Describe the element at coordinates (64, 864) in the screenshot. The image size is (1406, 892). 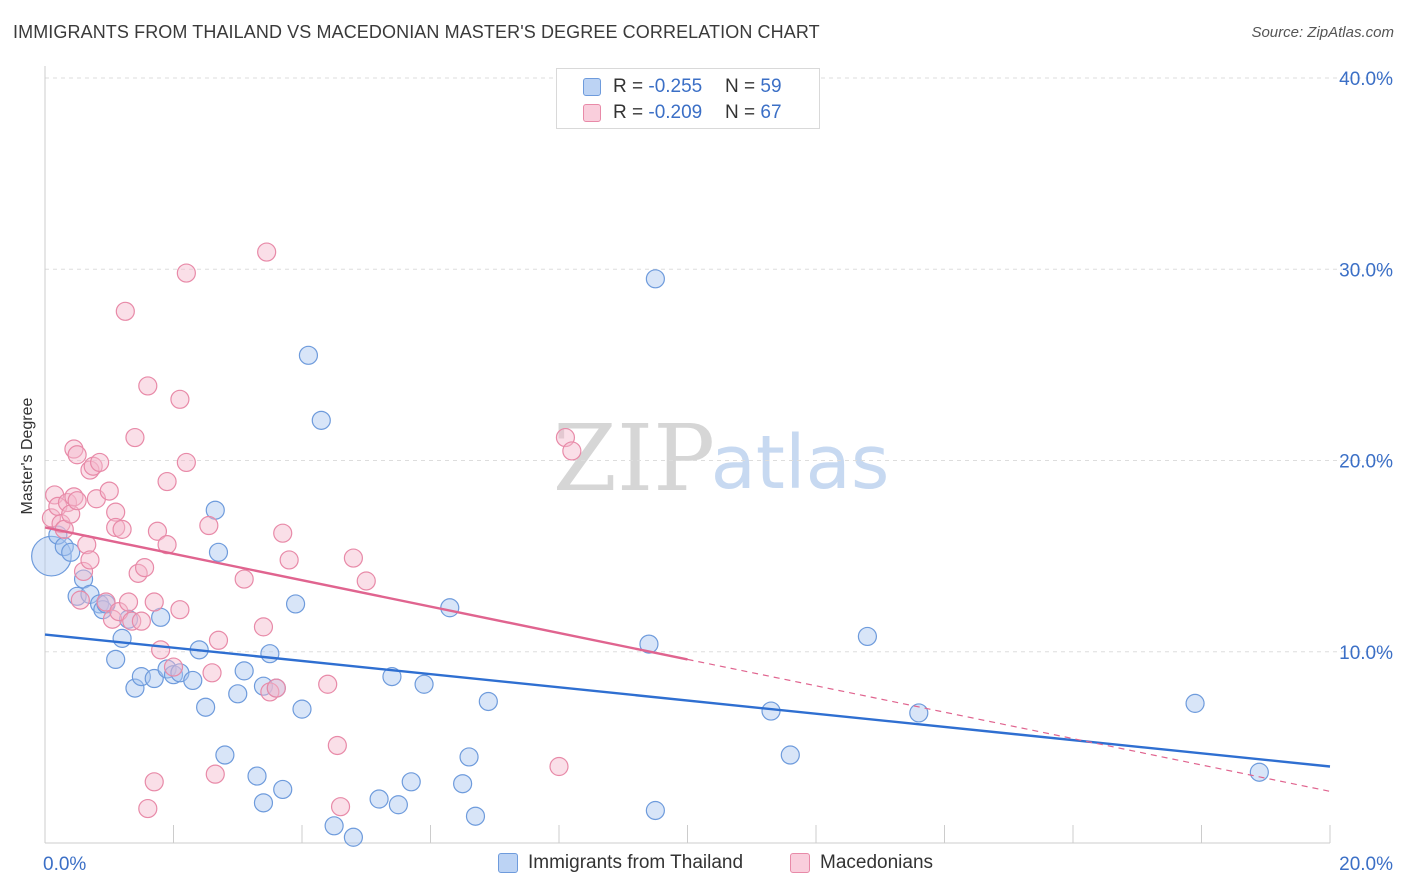
I see `x-tick-label: 0.0%` at that location.